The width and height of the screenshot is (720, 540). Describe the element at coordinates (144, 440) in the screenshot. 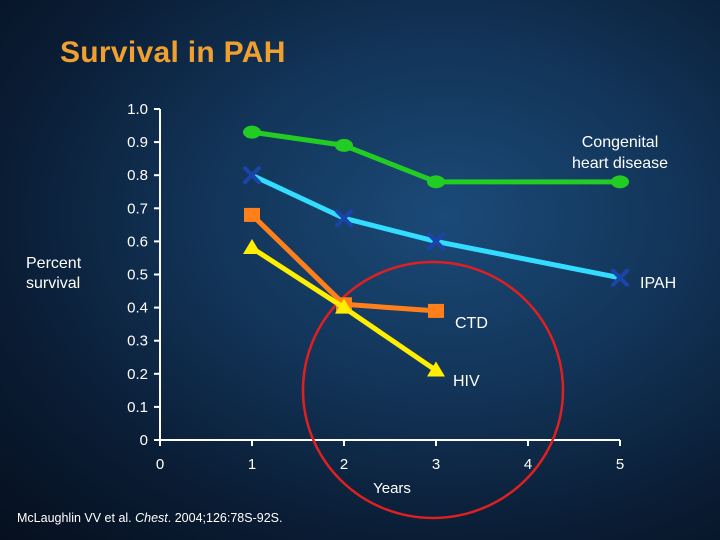

I see `y-tick-label-0: 0` at that location.